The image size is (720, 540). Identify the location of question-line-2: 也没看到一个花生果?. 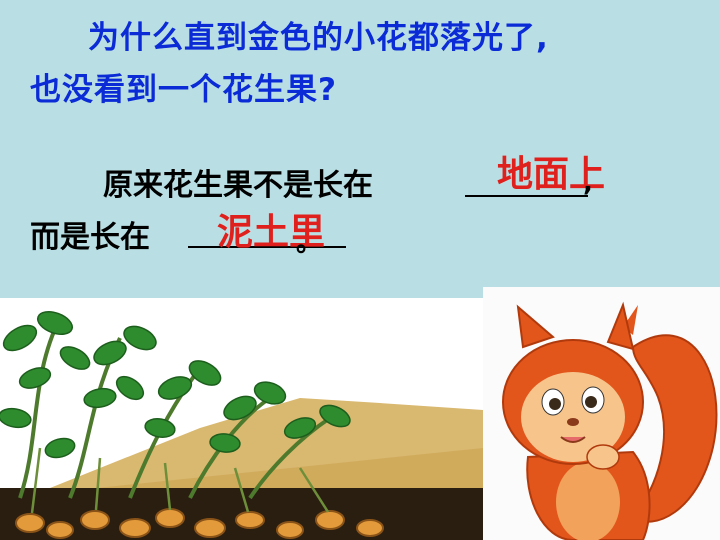
(183, 90).